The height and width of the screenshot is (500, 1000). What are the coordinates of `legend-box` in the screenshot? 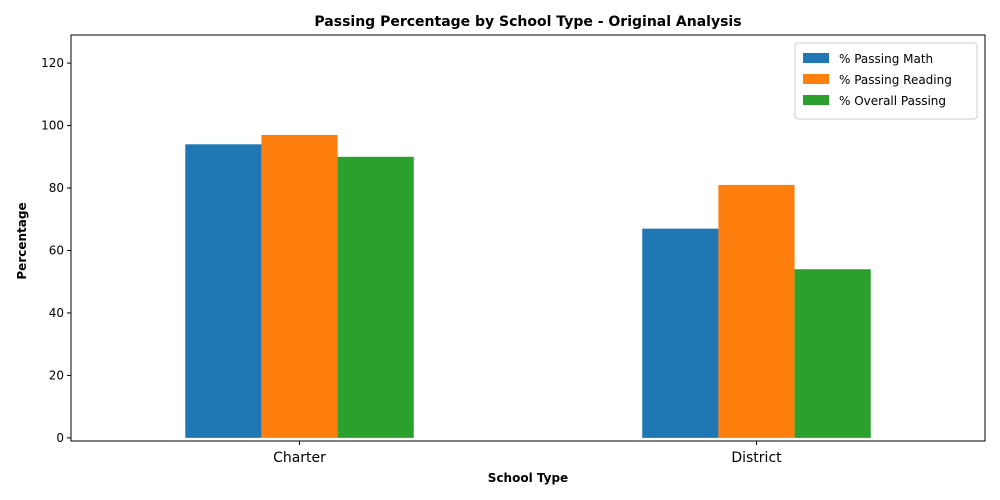 It's located at (886, 81).